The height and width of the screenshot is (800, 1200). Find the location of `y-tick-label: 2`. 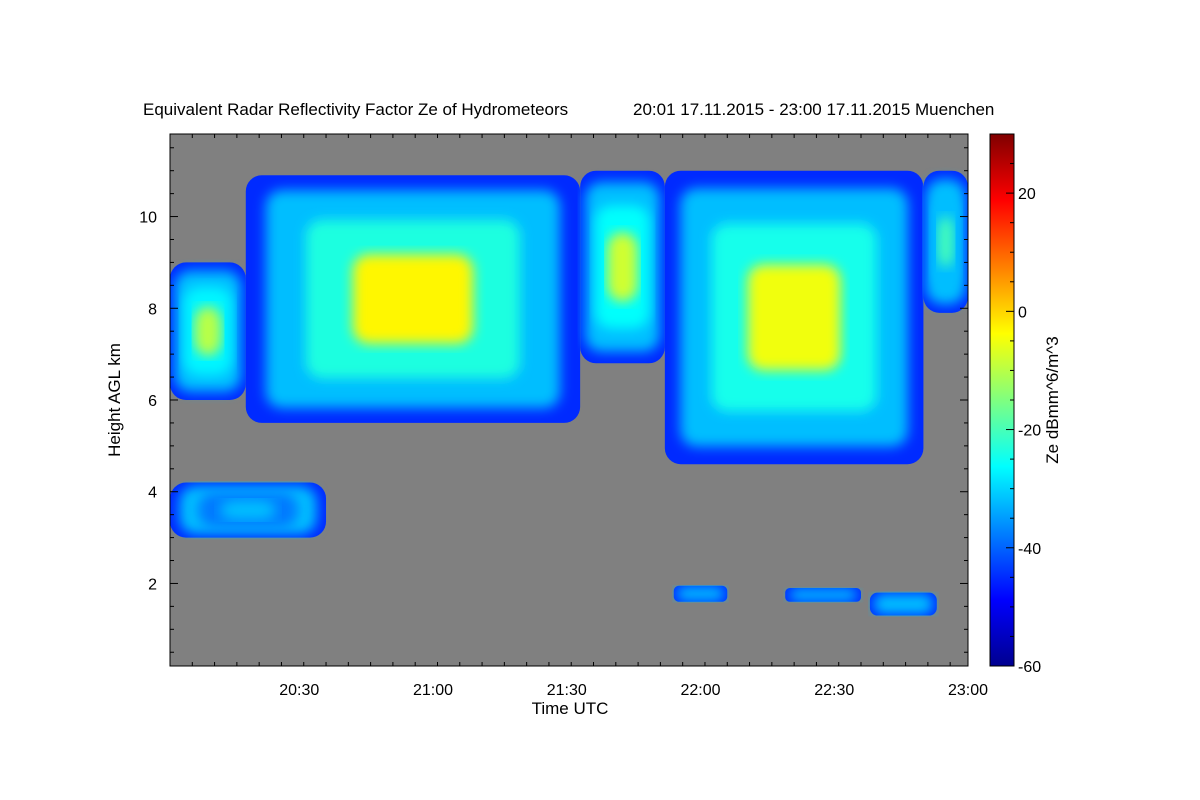

y-tick-label: 2 is located at coordinates (152, 584).